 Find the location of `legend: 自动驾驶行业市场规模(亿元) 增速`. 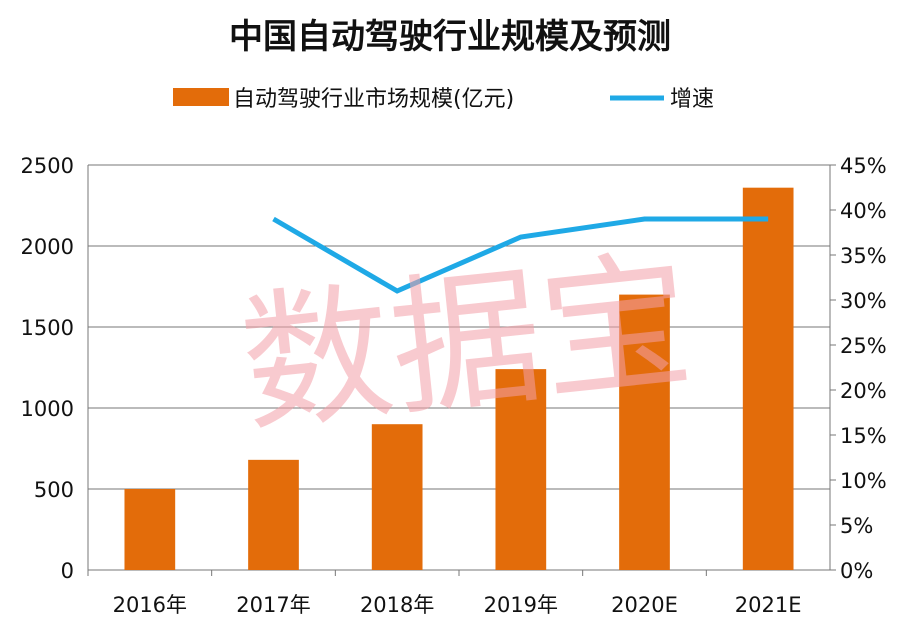

legend: 自动驾驶行业市场规模(亿元) 增速 is located at coordinates (443, 99).